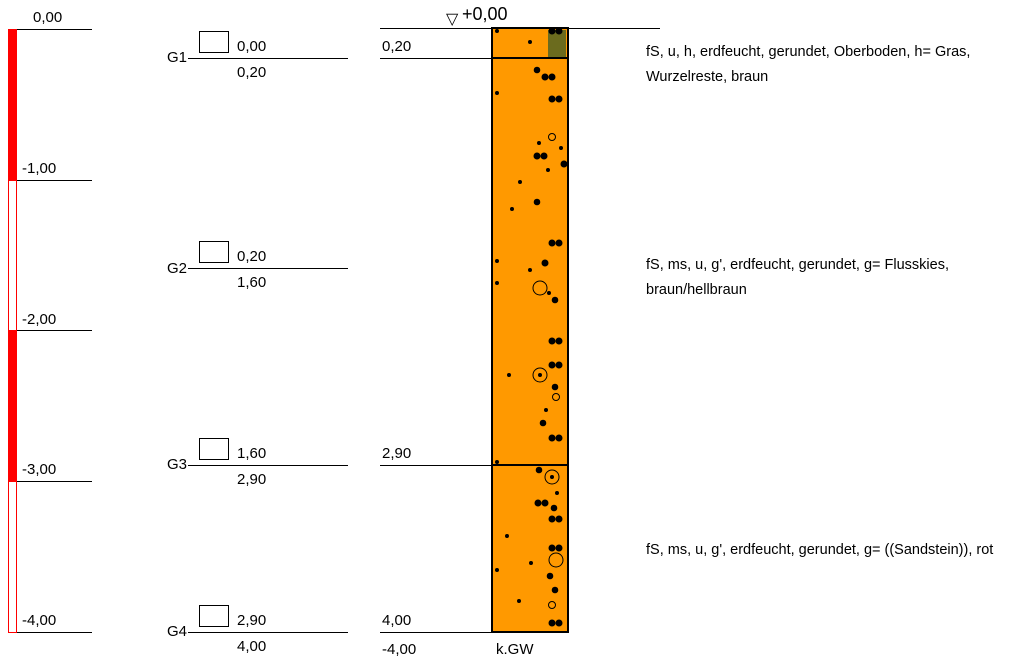 Image resolution: width=1025 pixels, height=666 pixels. Describe the element at coordinates (214, 252) in the screenshot. I see `sample-marker-g2` at that location.